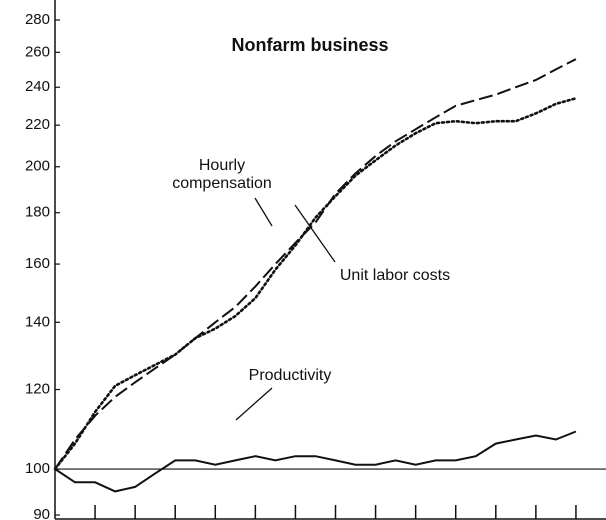 The image size is (606, 520). I want to click on y-tick-label: 220, so click(37, 124).